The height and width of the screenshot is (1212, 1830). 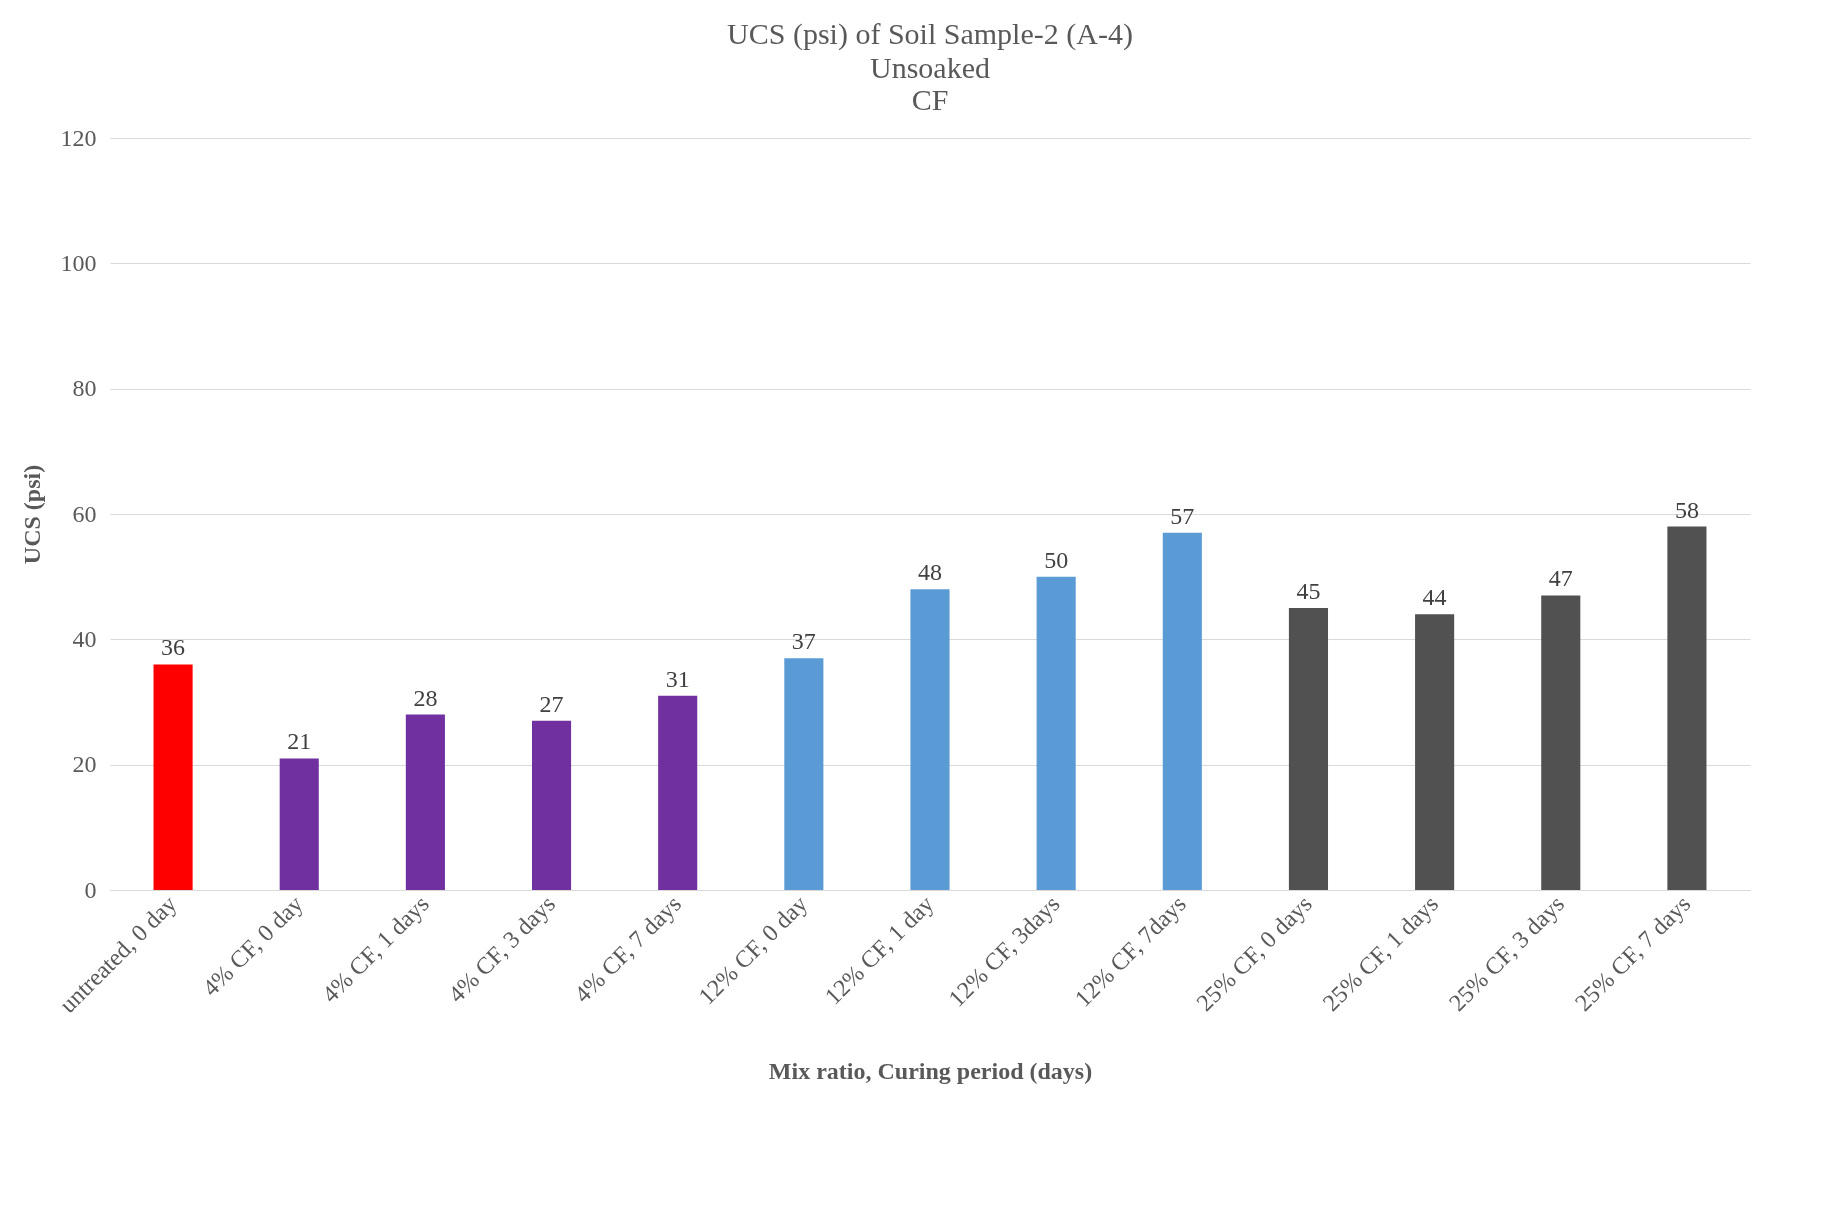 I want to click on y-tick-label: 0, so click(x=90, y=889).